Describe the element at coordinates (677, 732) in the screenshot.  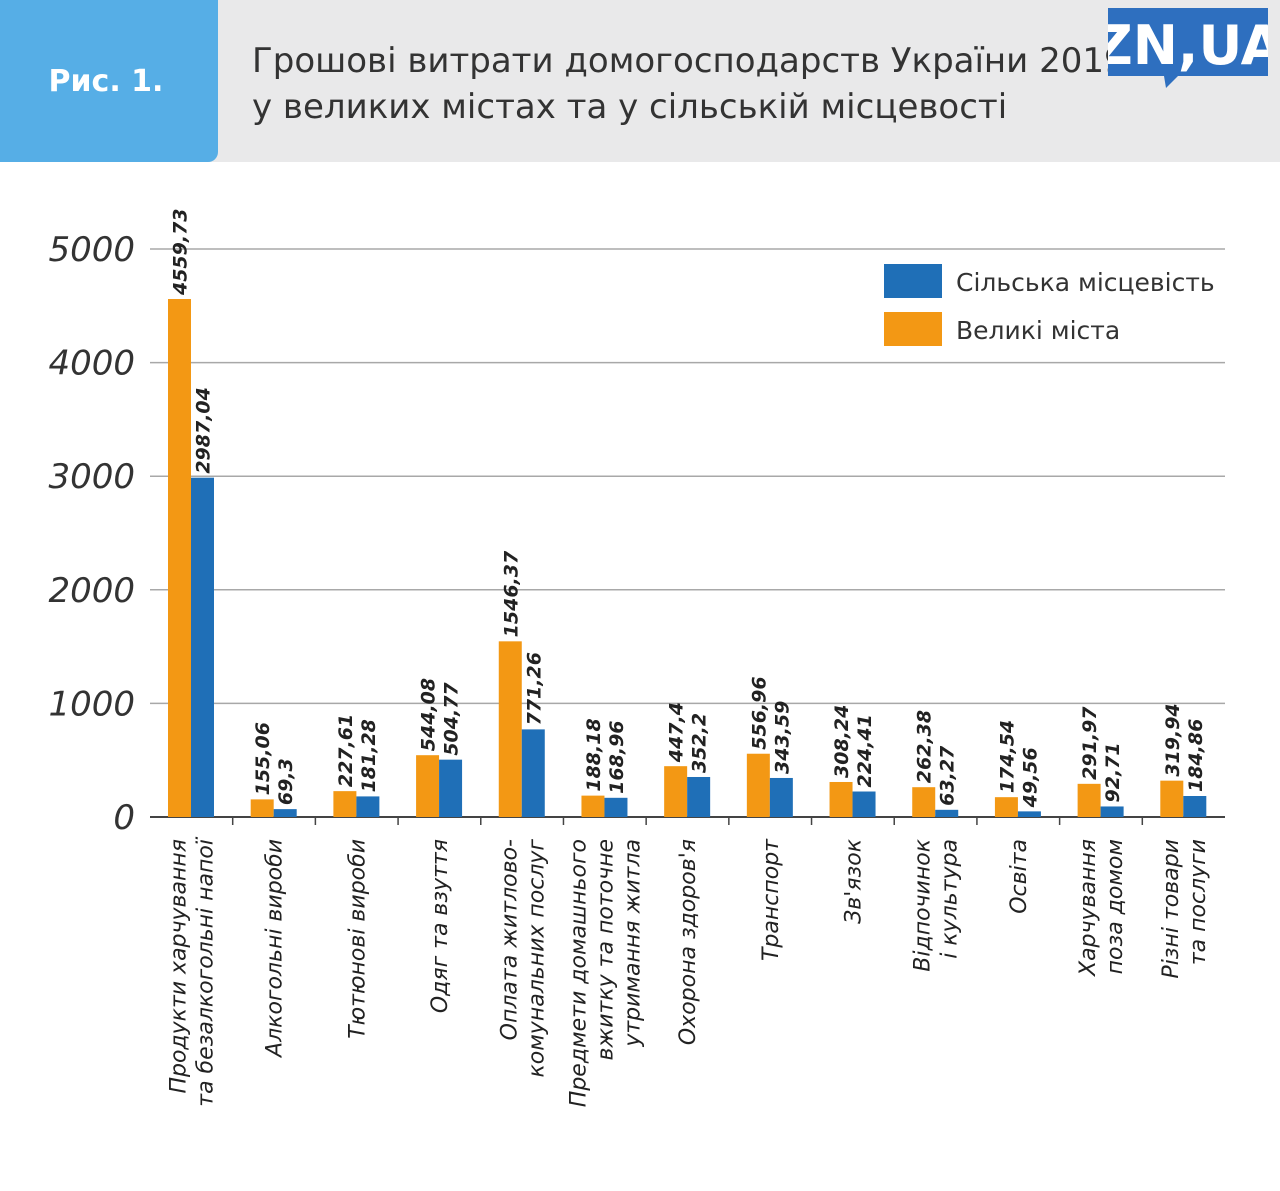
I see `data-label: 447,4` at that location.